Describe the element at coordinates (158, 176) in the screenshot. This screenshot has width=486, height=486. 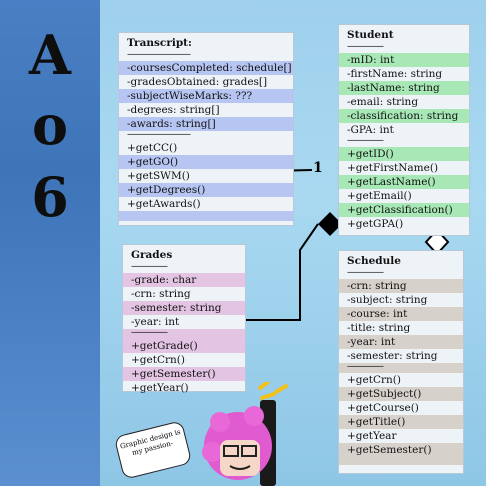
I see `method: +getSWM()` at that location.